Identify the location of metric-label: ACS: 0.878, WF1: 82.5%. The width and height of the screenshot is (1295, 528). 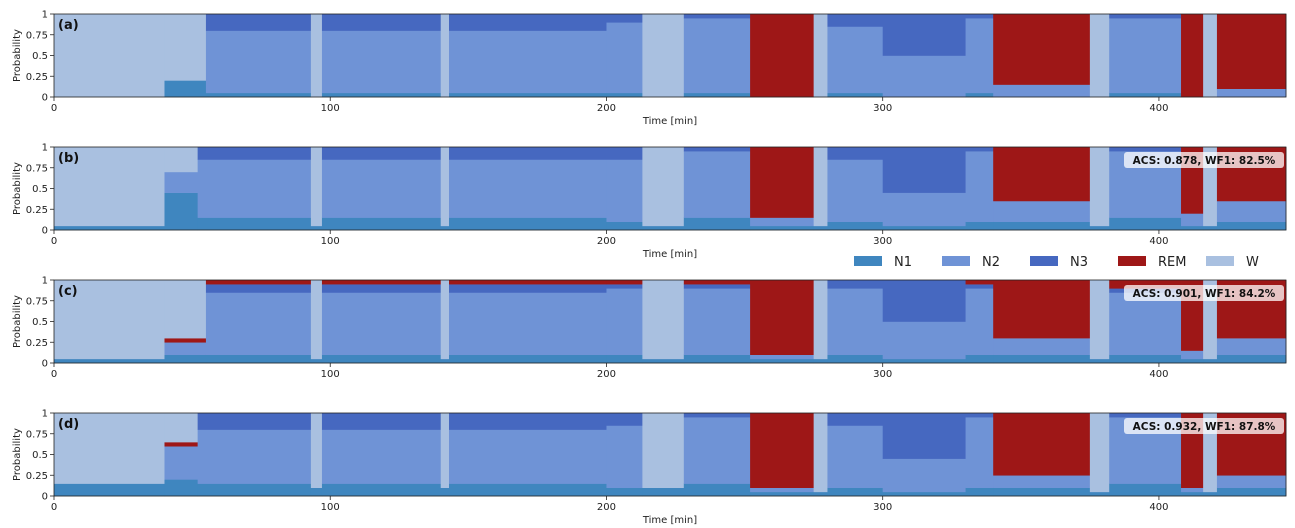
(1204, 161).